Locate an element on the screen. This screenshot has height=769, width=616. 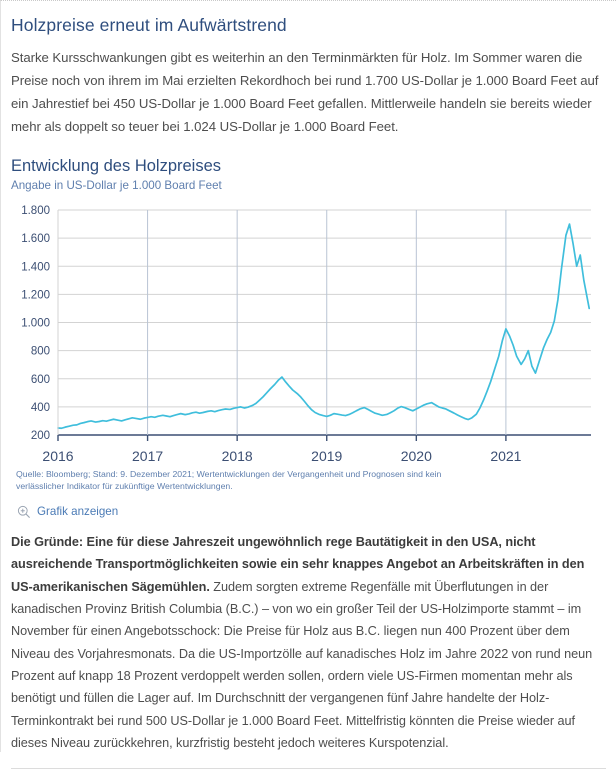
chart-subtitle: Angabe in US-Dollar je 1.000 Board Feet is located at coordinates (116, 185).